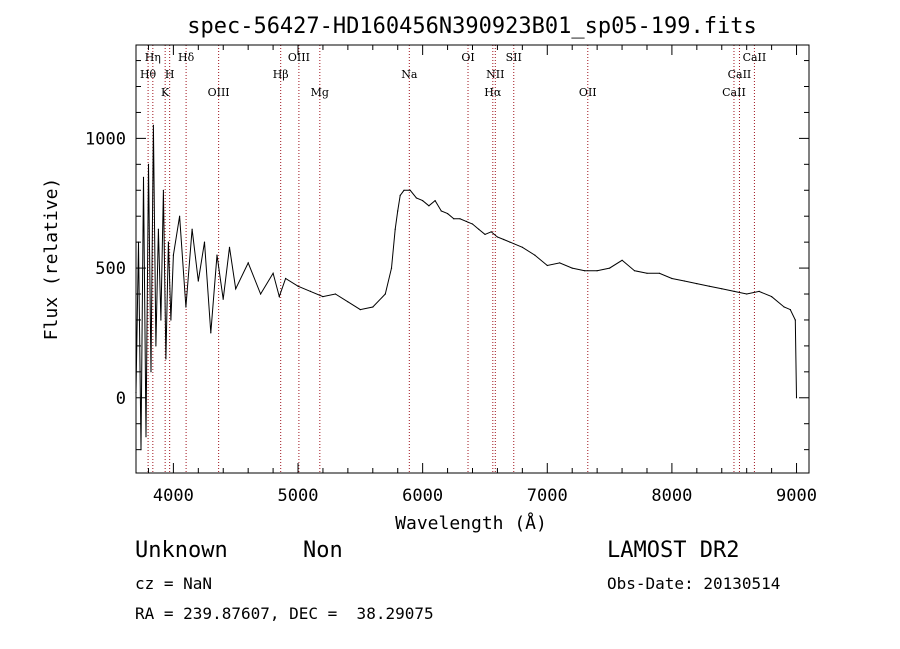  What do you see at coordinates (174, 583) in the screenshot?
I see `redshift-cz: cz = NaN` at bounding box center [174, 583].